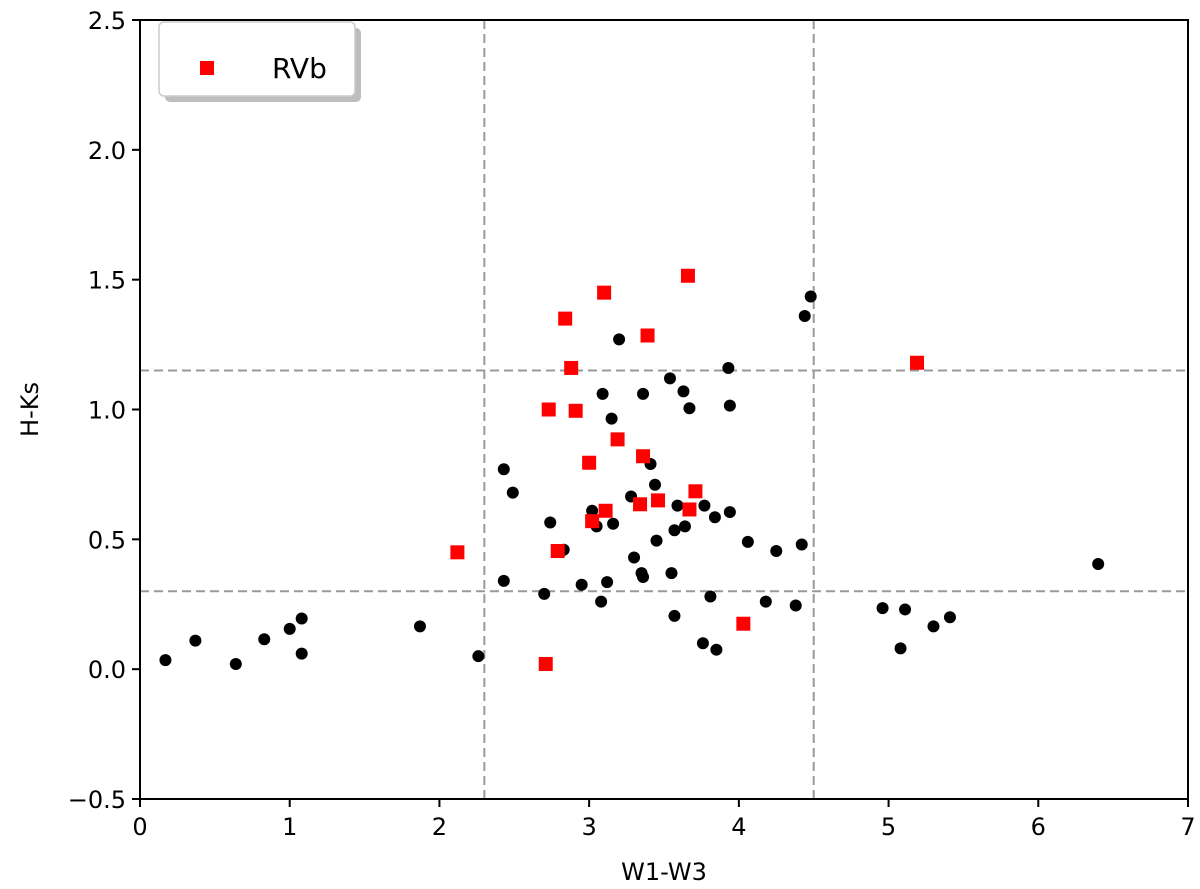 Image resolution: width=1200 pixels, height=889 pixels. I want to click on x-tick-label: 4, so click(738, 827).